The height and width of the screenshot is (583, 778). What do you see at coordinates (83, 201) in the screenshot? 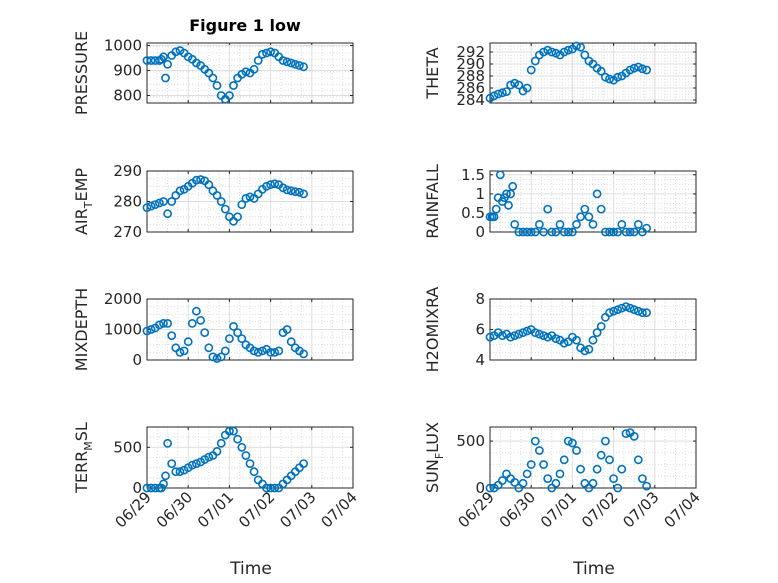
I see `y-axis-label: AIRTEMP` at bounding box center [83, 201].